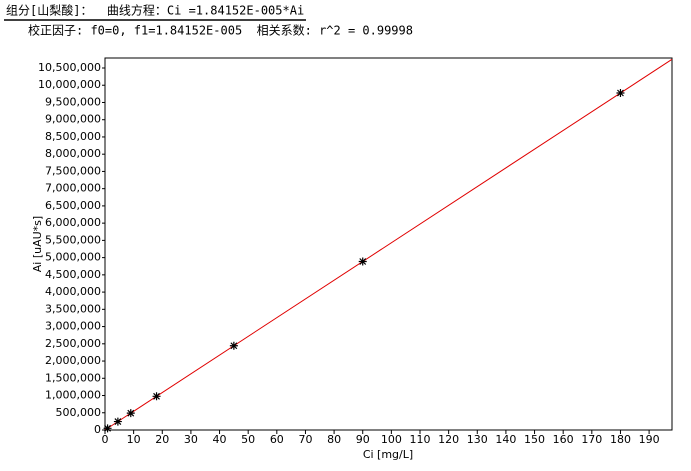 The image size is (691, 471). I want to click on y-tick-label: 500,000, so click(79, 412).